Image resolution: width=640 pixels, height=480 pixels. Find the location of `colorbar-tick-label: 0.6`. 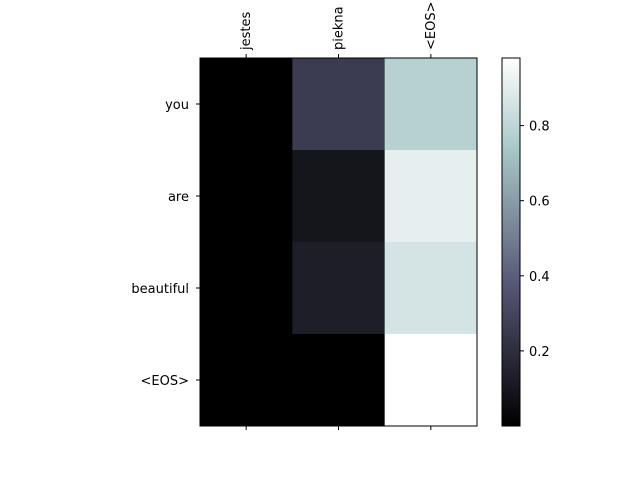

colorbar-tick-label: 0.6 is located at coordinates (539, 202).